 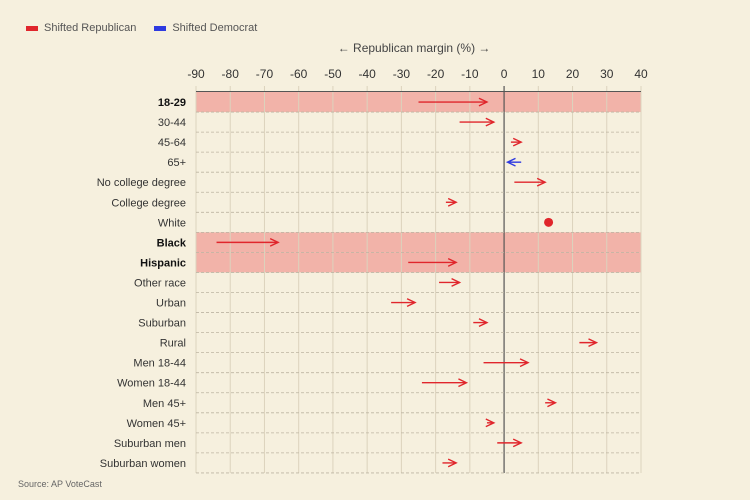 I want to click on legend-swatch-republican, so click(x=32, y=28).